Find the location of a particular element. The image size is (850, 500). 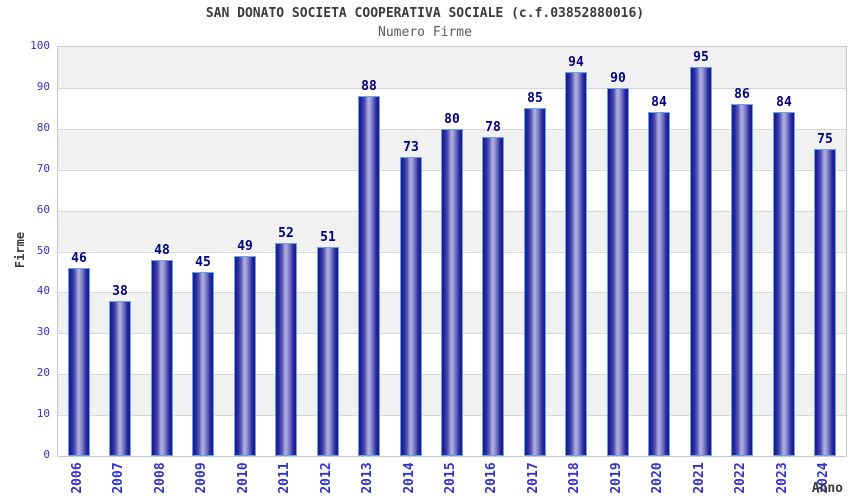

bar-2013 is located at coordinates (369, 276).